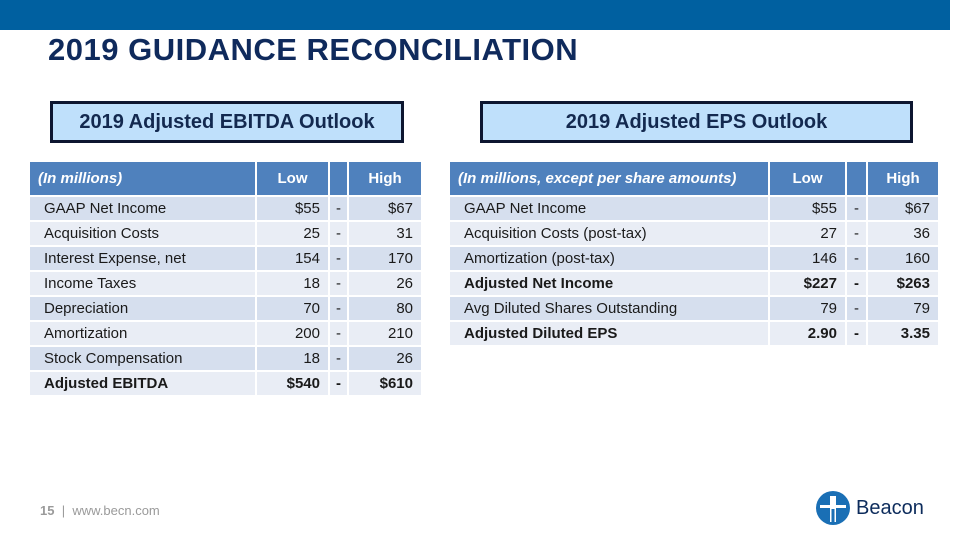 This screenshot has height=541, width=960. What do you see at coordinates (142, 258) in the screenshot?
I see `row-label: Interest Expense, net` at bounding box center [142, 258].